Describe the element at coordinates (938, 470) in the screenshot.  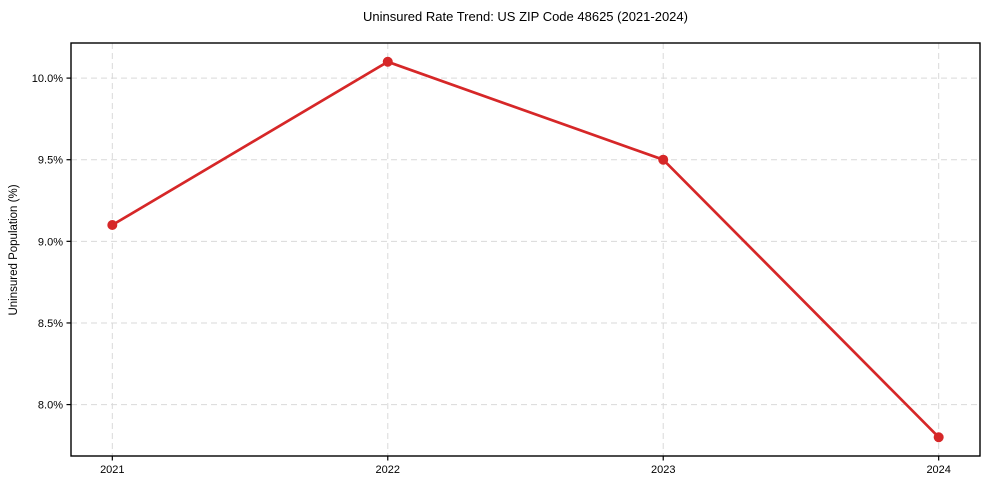
I see `x-tick-label: 2024` at that location.